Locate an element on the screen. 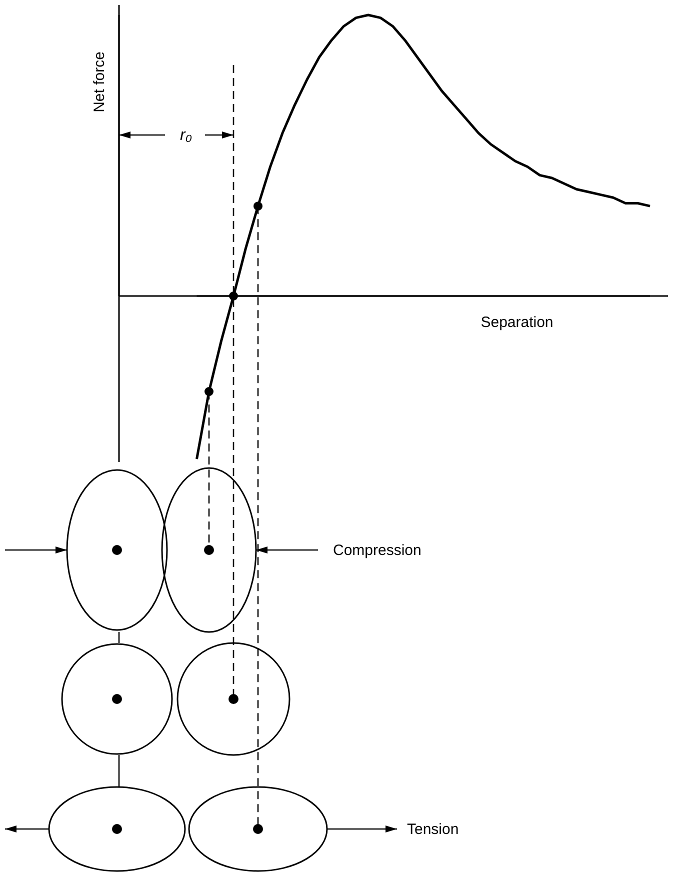  text: Tension is located at coordinates (433, 829).